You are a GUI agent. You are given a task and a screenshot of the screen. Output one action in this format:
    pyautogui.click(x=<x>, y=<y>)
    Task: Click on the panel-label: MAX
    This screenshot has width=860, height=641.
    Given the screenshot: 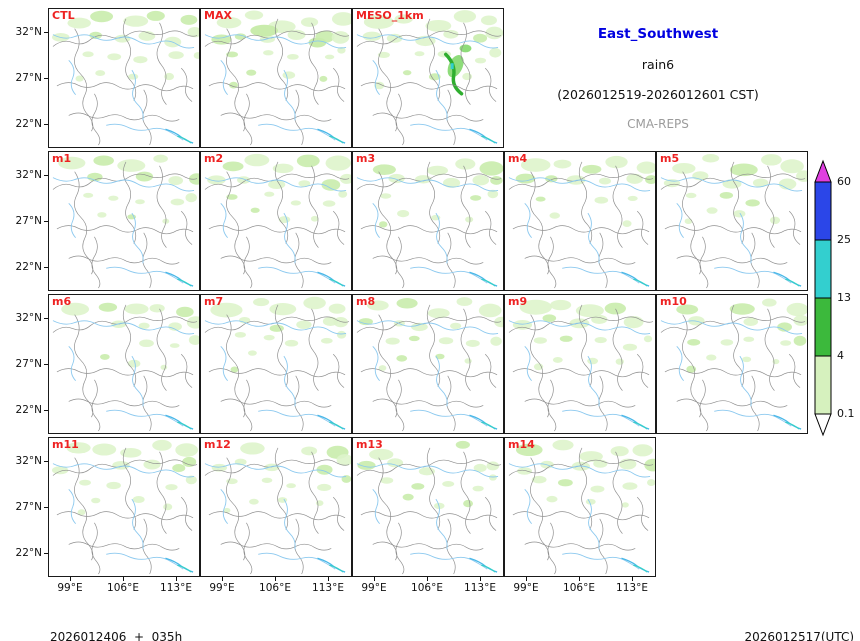 What is the action you would take?
    pyautogui.click(x=218, y=15)
    